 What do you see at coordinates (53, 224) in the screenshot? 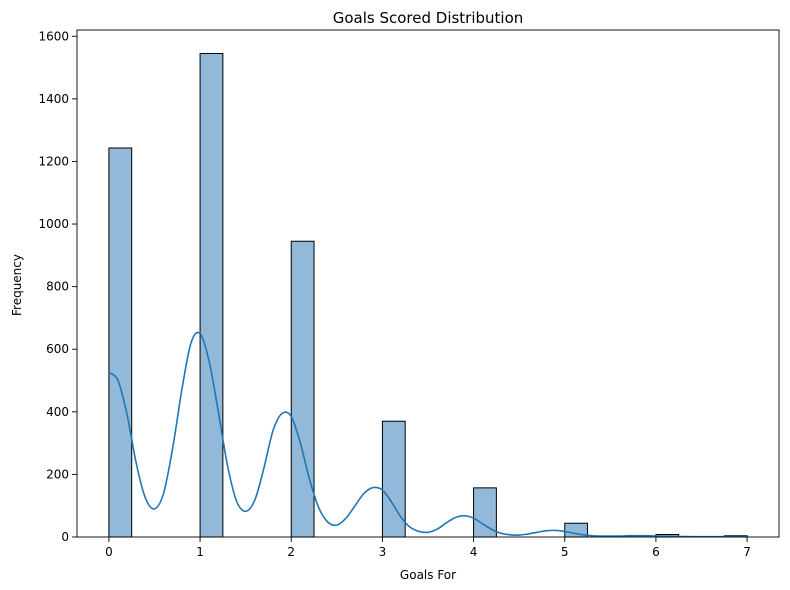
I see `y-tick-label: 1000` at bounding box center [53, 224].